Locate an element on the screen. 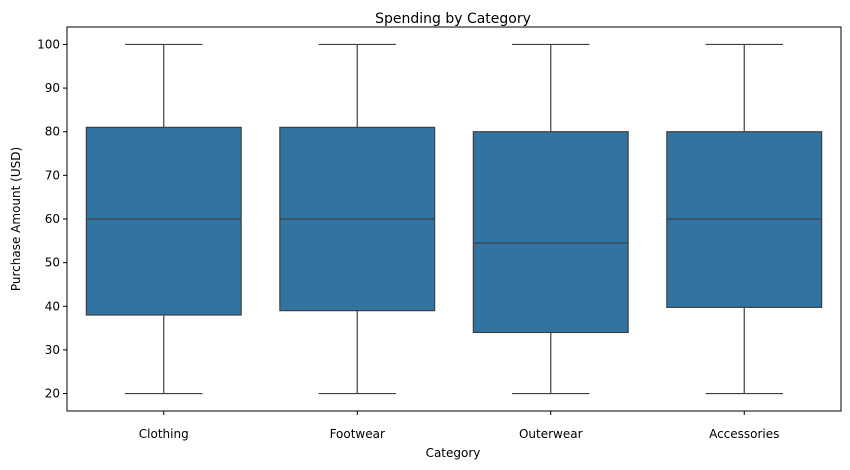 The image size is (850, 470). y-tick-label: 90 is located at coordinates (52, 88).